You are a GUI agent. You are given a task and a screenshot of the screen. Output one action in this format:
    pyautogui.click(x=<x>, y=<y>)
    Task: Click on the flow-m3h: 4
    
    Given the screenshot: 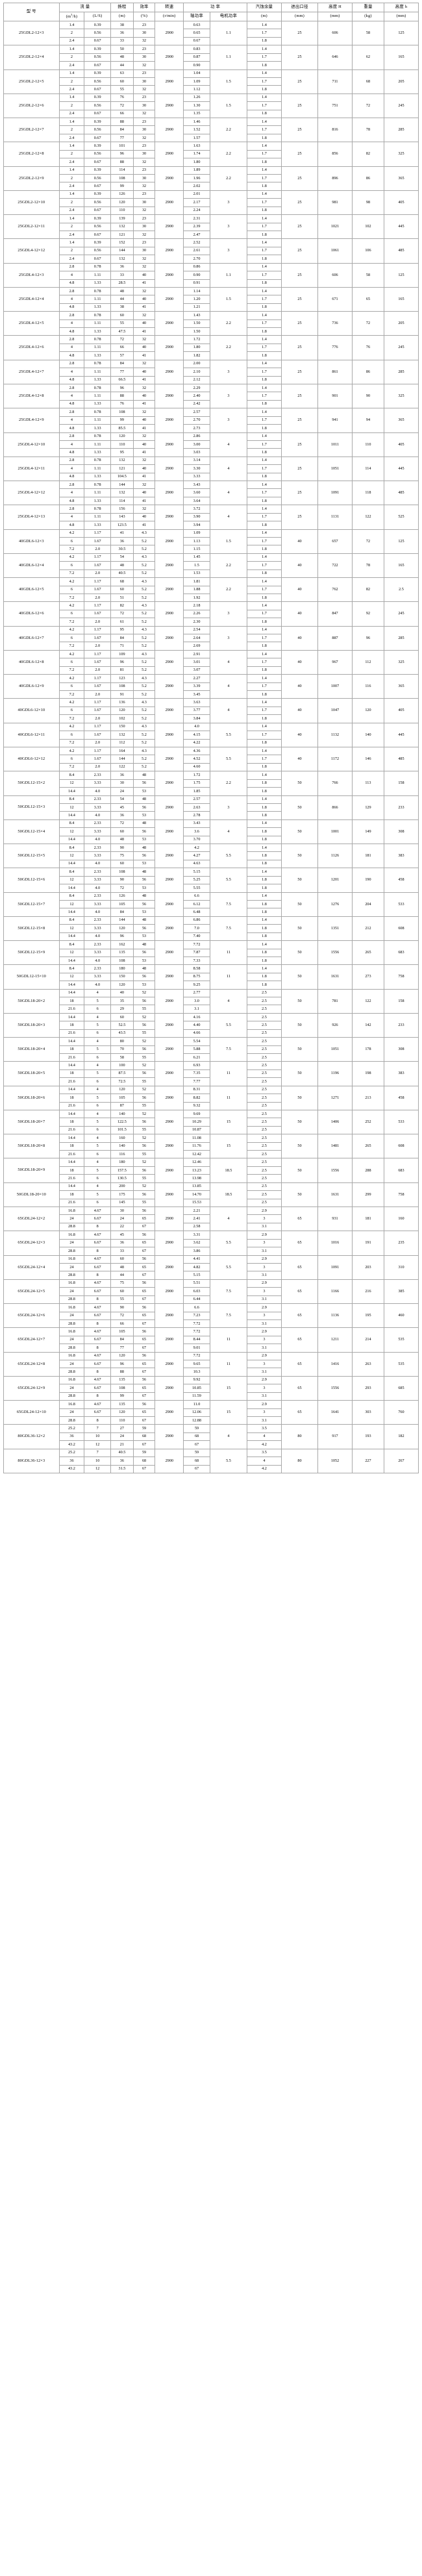 What is the action you would take?
    pyautogui.click(x=71, y=492)
    